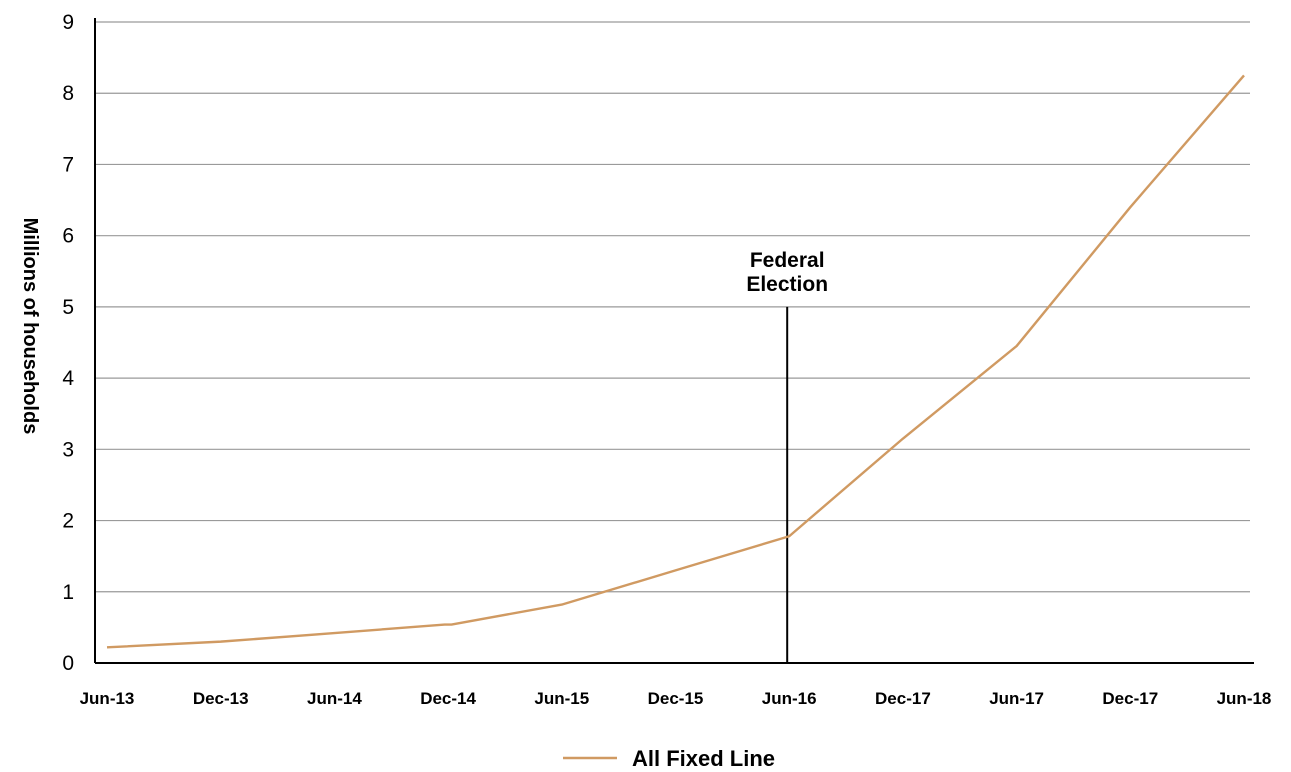 This screenshot has height=772, width=1291. Describe the element at coordinates (789, 698) in the screenshot. I see `x-tick-label: Jun-16` at that location.